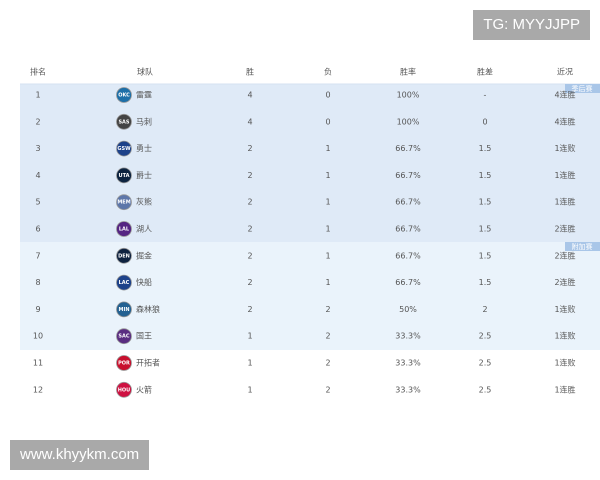  What do you see at coordinates (37, 95) in the screenshot?
I see `rank: 1` at bounding box center [37, 95].